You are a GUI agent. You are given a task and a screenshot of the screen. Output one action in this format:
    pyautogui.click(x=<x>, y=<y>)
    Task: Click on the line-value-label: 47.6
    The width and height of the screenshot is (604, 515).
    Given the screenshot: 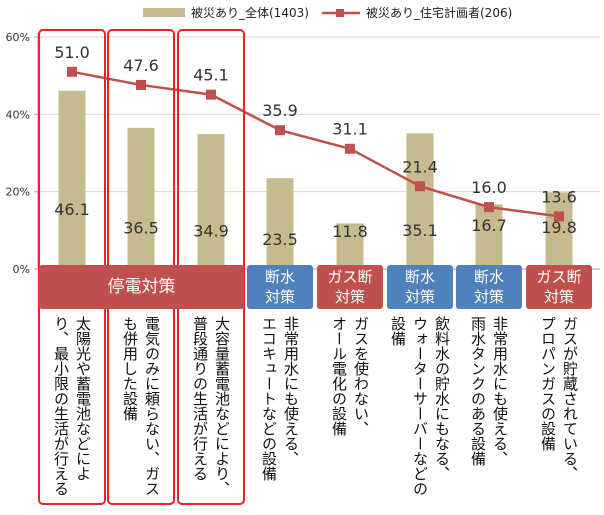 What is the action you would take?
    pyautogui.click(x=141, y=65)
    